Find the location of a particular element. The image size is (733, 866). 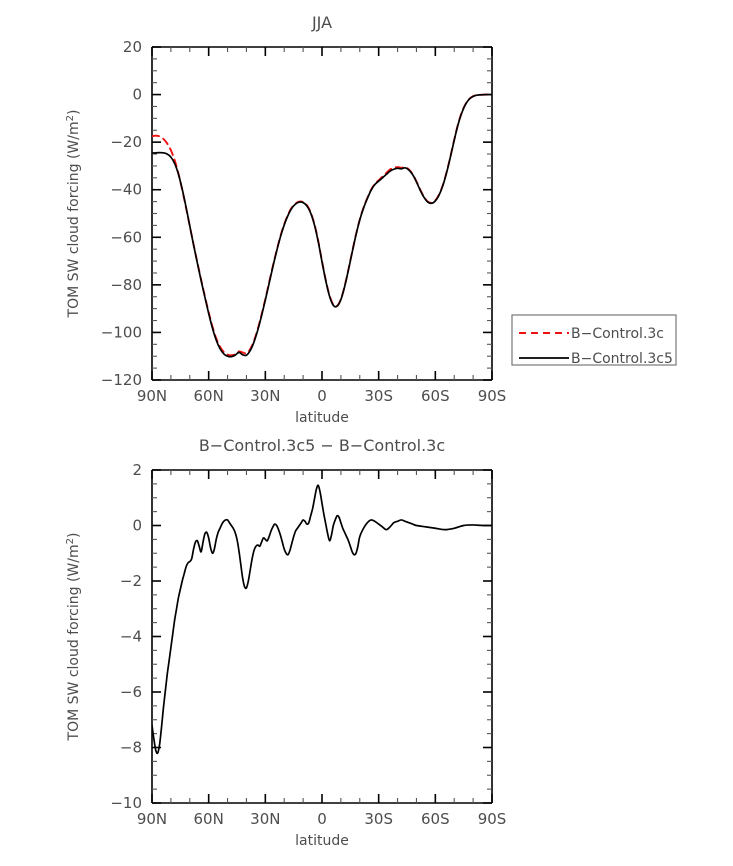

y-tick-label: −60 is located at coordinates (126, 237).